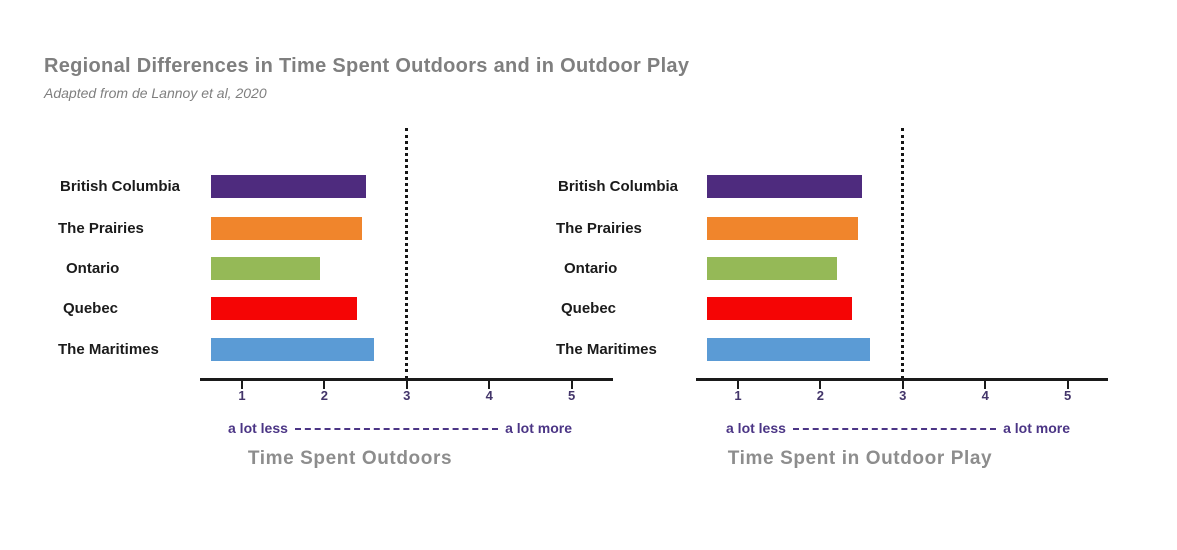  What do you see at coordinates (788, 349) in the screenshot?
I see `bar-outdoor-play-the-maritimes` at bounding box center [788, 349].